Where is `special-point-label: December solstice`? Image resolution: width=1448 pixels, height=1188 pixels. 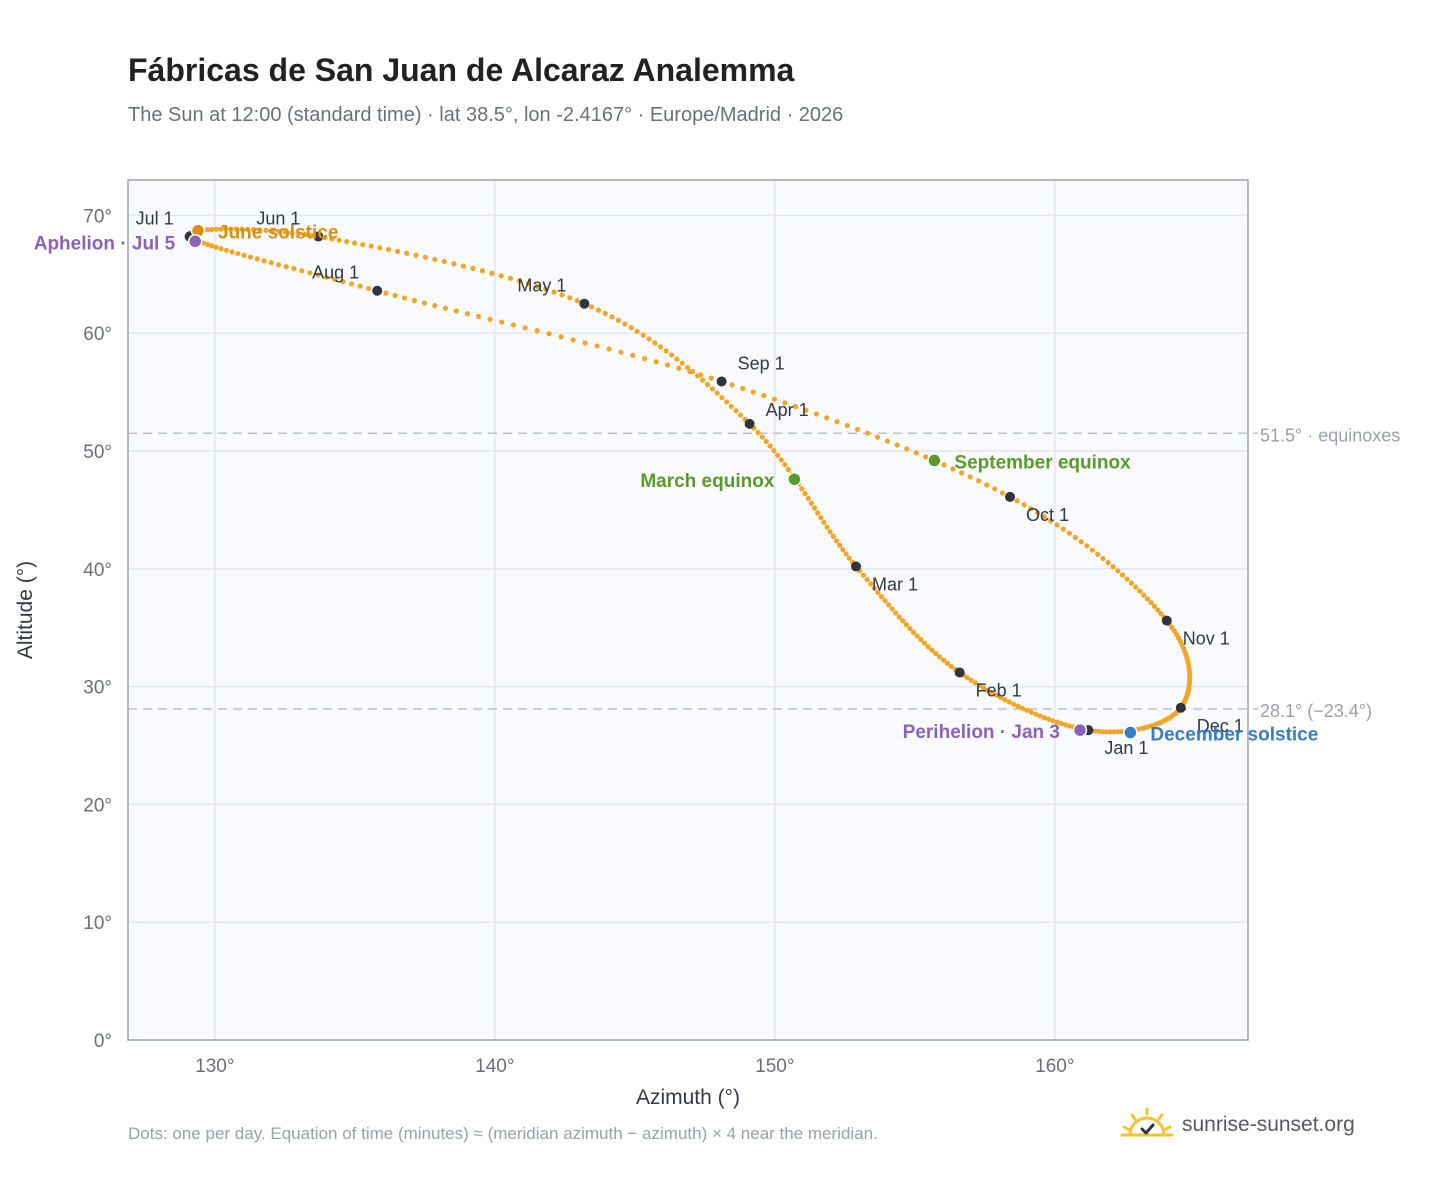 special-point-label: December solstice is located at coordinates (1234, 735).